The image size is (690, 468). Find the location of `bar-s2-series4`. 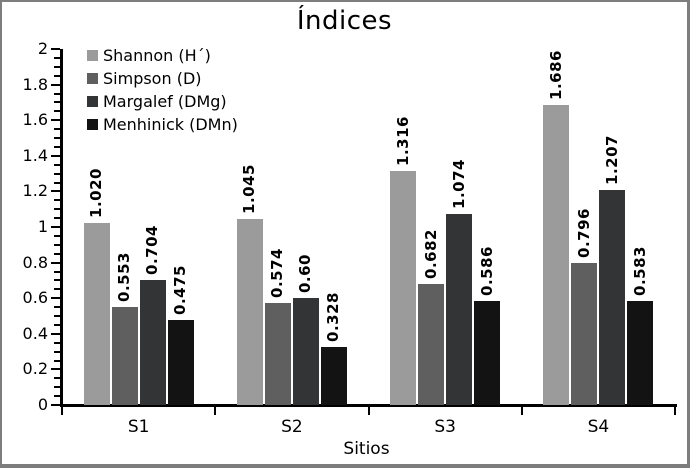

bar-s2-series4 is located at coordinates (333, 375).